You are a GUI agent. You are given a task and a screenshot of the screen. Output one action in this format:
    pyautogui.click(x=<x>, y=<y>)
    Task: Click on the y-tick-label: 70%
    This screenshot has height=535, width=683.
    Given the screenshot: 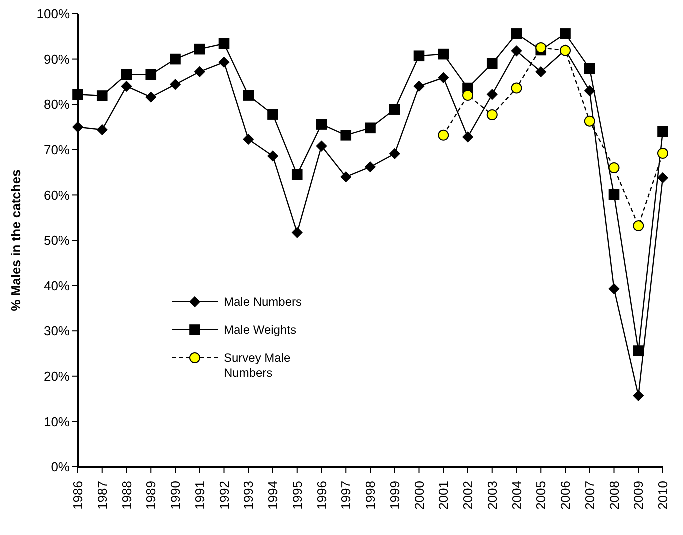 What is the action you would take?
    pyautogui.click(x=57, y=150)
    